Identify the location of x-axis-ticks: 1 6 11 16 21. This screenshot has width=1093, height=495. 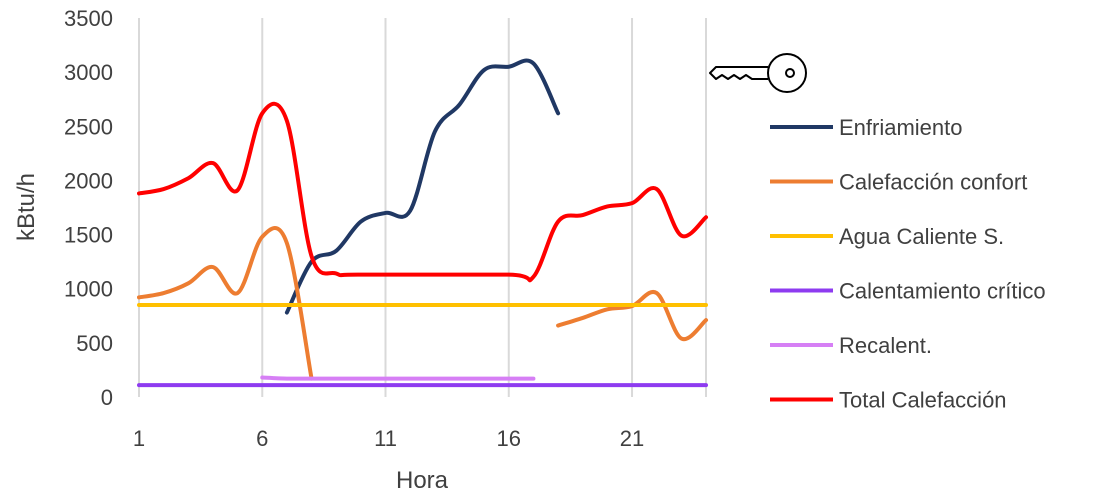
(388, 438).